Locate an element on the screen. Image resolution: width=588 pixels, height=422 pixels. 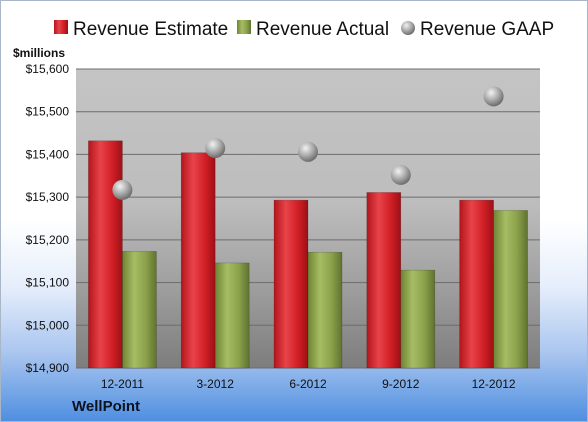
legend-label-gaap: Revenue GAAP is located at coordinates (487, 29).